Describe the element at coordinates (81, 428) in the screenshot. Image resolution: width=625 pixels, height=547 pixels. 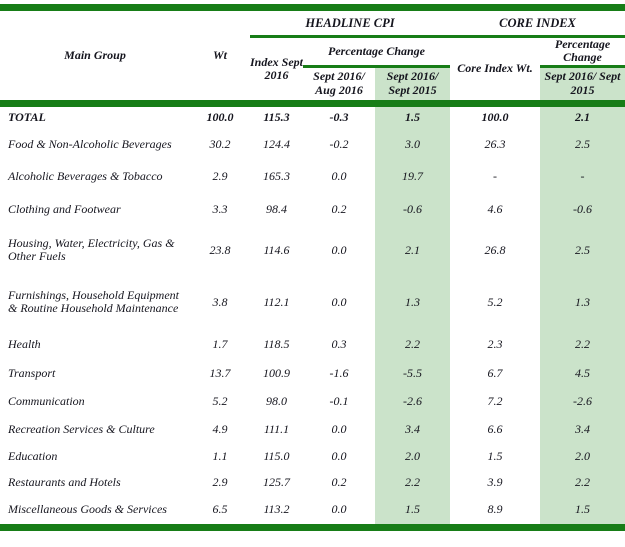
I see `row-label: Recreation Services & Culture` at that location.